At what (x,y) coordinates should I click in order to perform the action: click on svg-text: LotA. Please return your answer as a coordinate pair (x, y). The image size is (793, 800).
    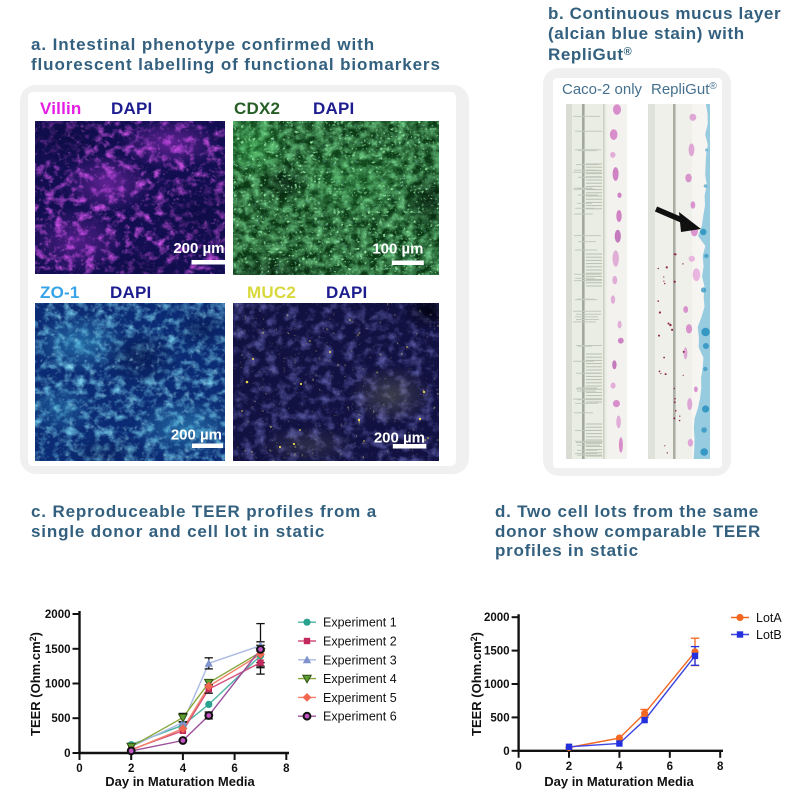
    Looking at the image, I should click on (769, 618).